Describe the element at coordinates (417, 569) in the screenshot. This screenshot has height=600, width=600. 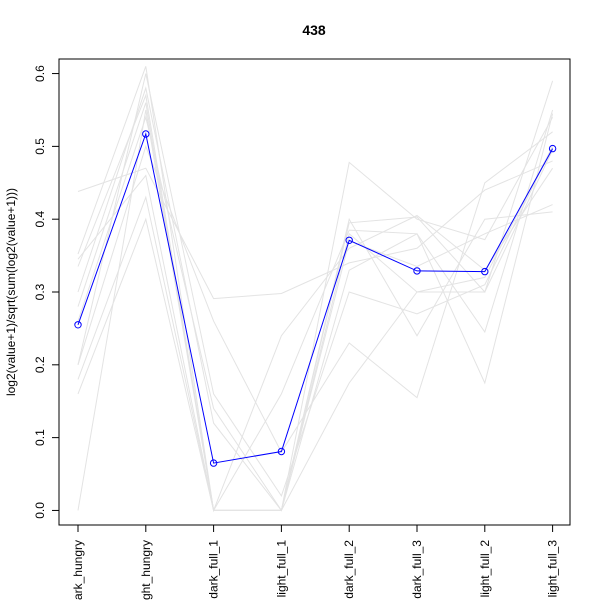
I see `x-tick-label: dark_full_3` at that location.